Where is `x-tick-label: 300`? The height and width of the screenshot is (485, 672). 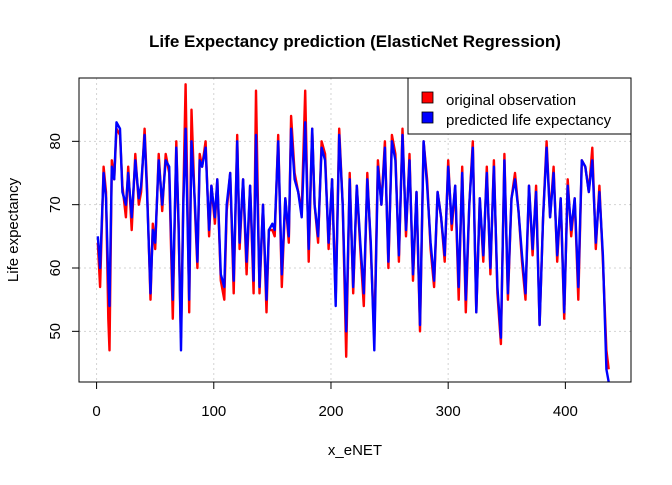 x-tick-label: 300 is located at coordinates (448, 411).